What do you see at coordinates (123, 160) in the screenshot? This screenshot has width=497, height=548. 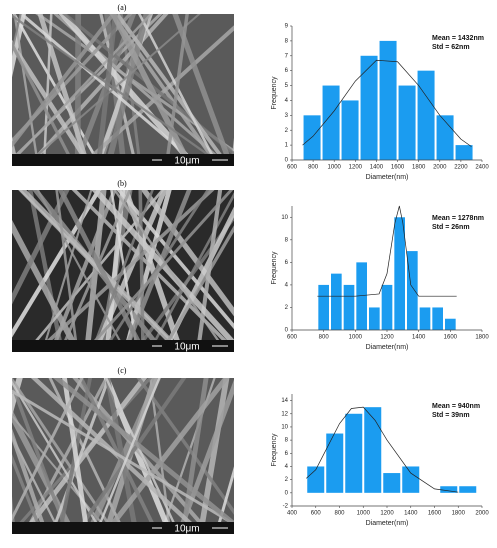 I see `info-bar` at bounding box center [123, 160].